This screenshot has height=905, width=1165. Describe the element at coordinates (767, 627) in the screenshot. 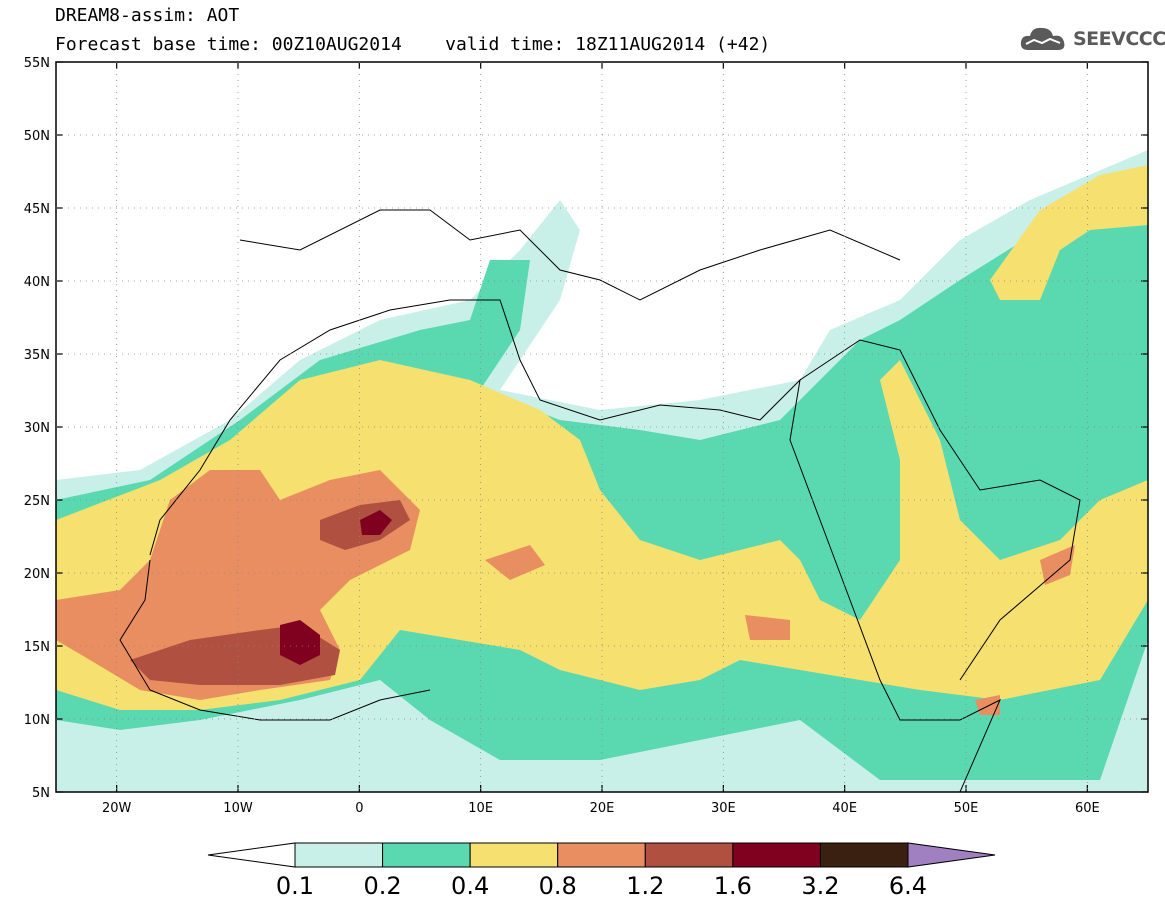

I see `aot-band-0.8-sudan` at that location.